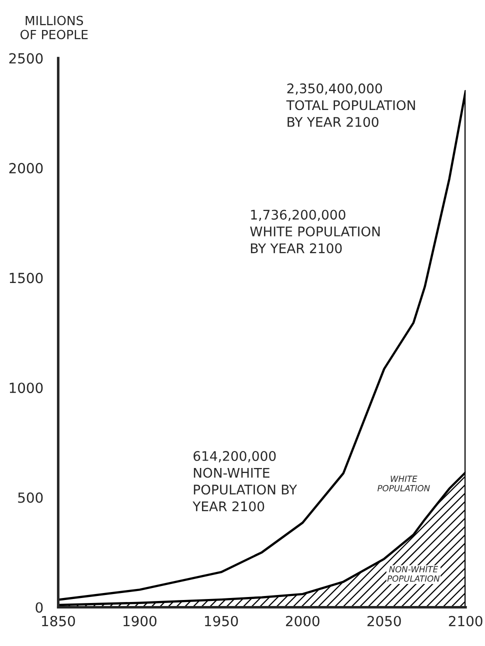 The height and width of the screenshot is (646, 485). Describe the element at coordinates (384, 621) in the screenshot. I see `x-tick-label: 2050` at that location.